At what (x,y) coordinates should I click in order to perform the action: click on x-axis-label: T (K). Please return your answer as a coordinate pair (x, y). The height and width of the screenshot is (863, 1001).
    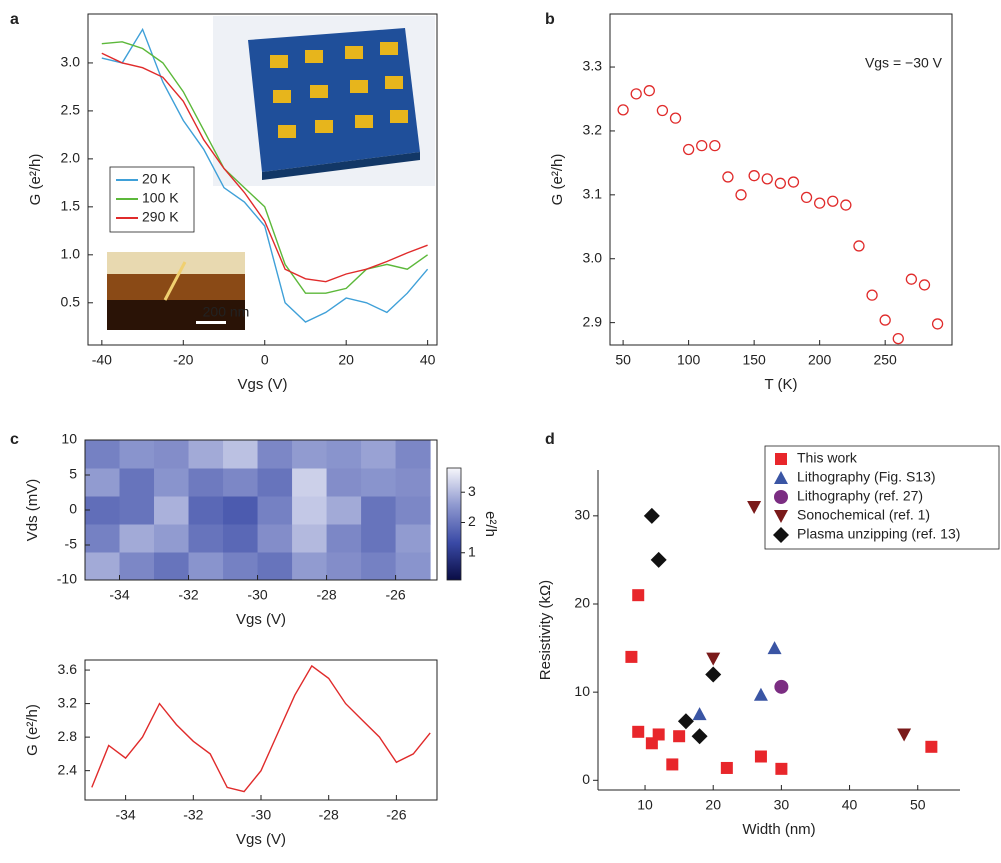
    Looking at the image, I should click on (780, 384).